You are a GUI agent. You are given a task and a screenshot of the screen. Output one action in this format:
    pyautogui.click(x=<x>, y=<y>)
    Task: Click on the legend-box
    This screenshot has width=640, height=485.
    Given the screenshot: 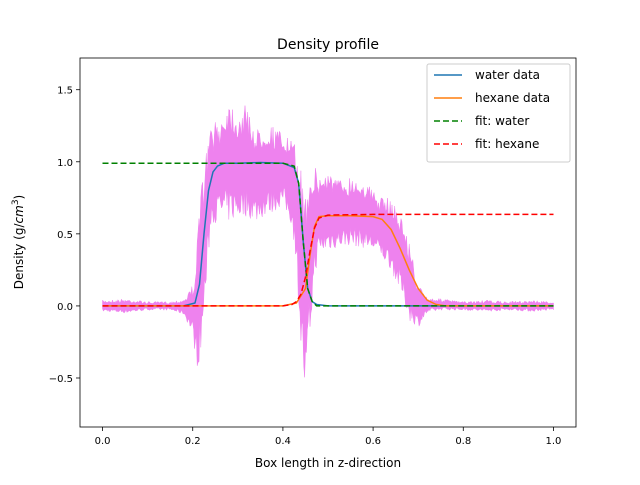 What is the action you would take?
    pyautogui.click(x=498, y=113)
    